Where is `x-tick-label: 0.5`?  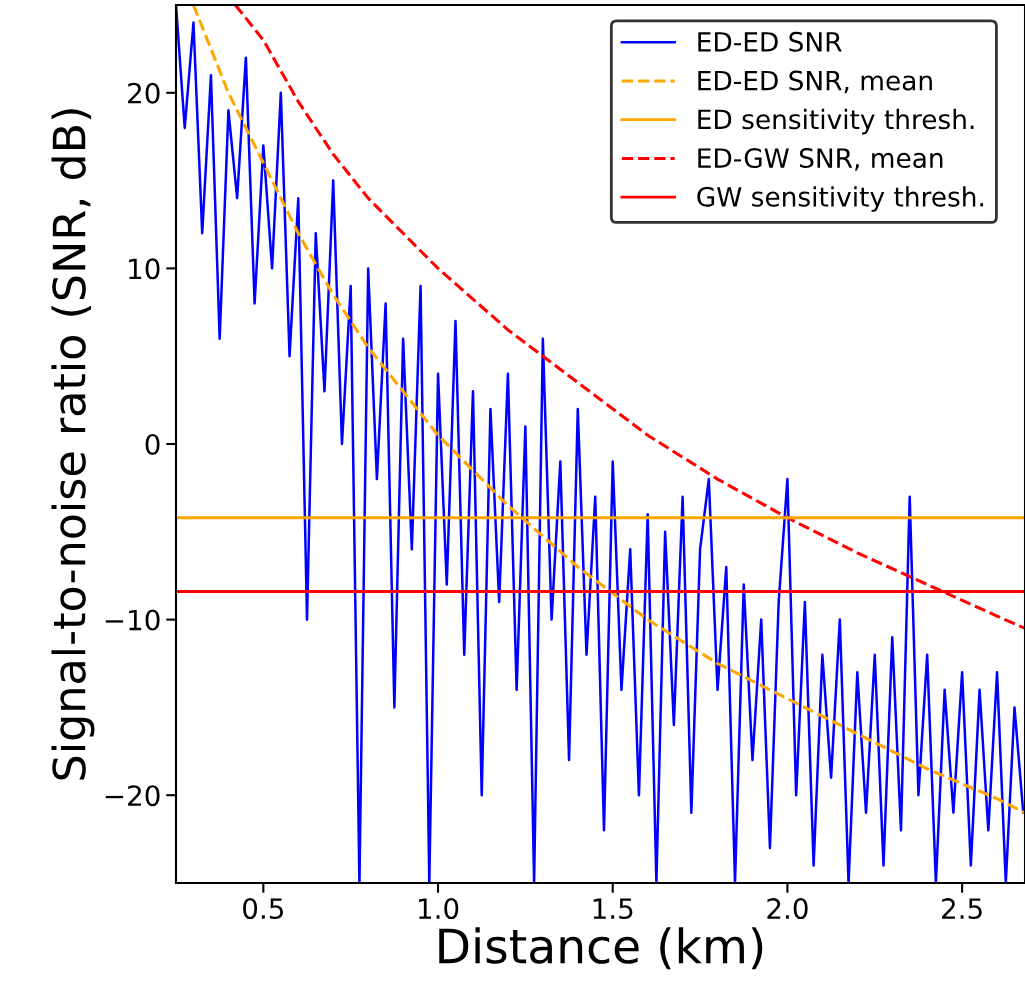 x-tick-label: 0.5 is located at coordinates (263, 909).